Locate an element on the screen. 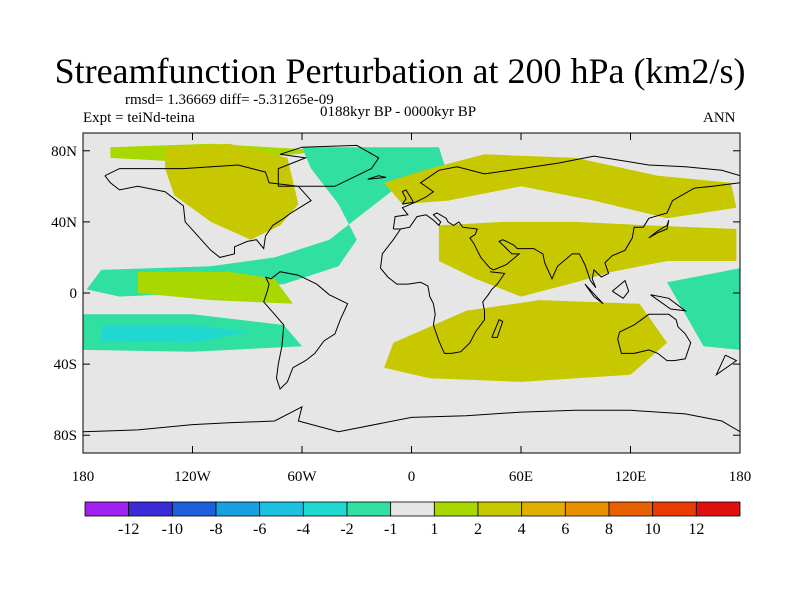 The width and height of the screenshot is (800, 600). season-label: ANN is located at coordinates (719, 118).